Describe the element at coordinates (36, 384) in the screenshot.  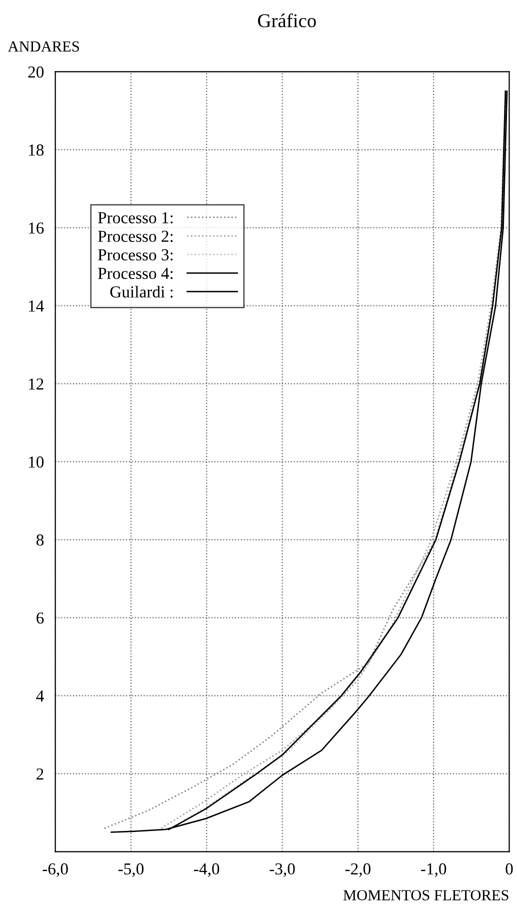
I see `y-tick-label: 12` at that location.